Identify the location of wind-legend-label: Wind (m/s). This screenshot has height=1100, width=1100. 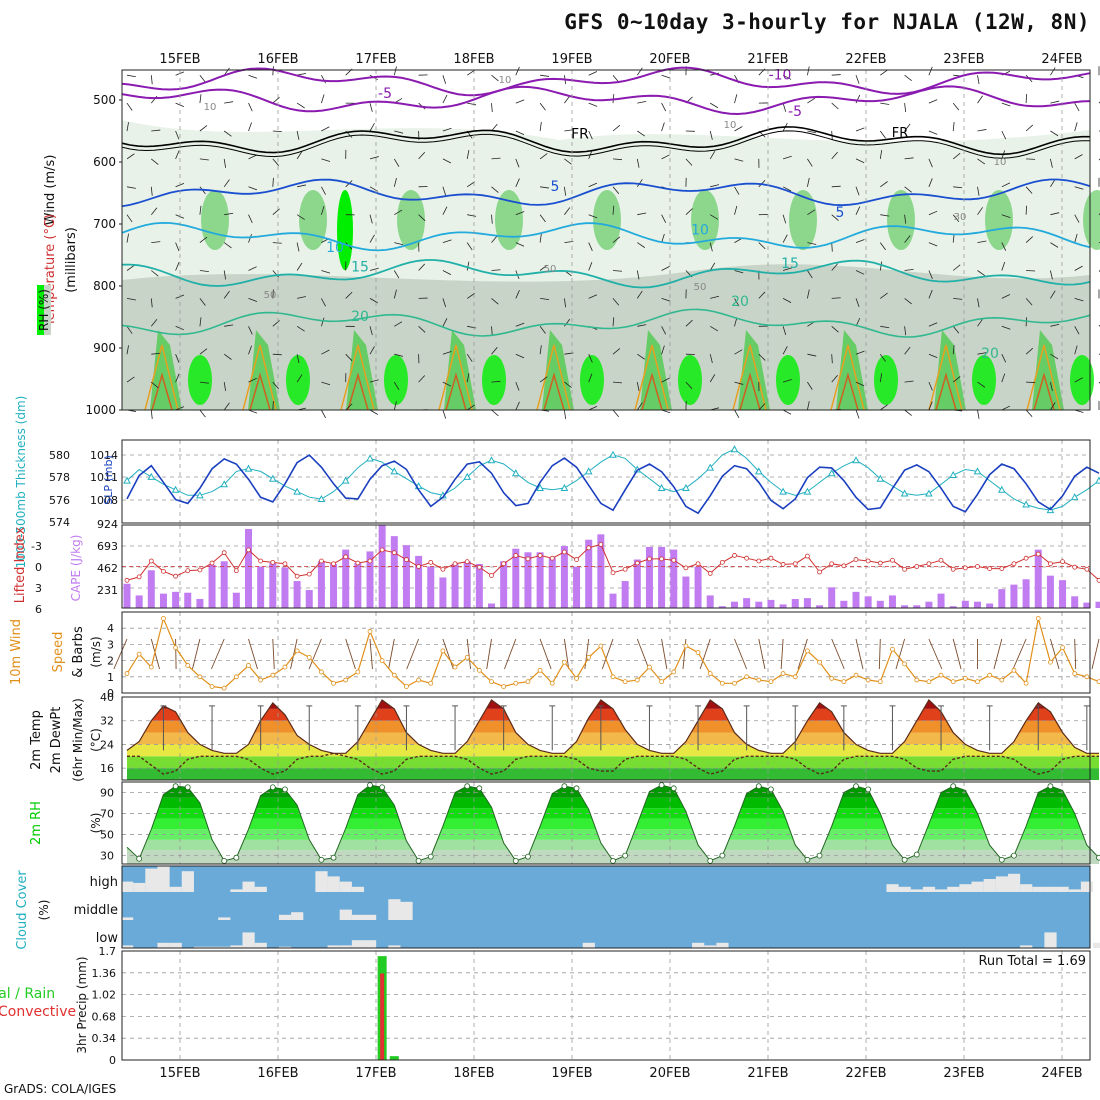
(50, 190).